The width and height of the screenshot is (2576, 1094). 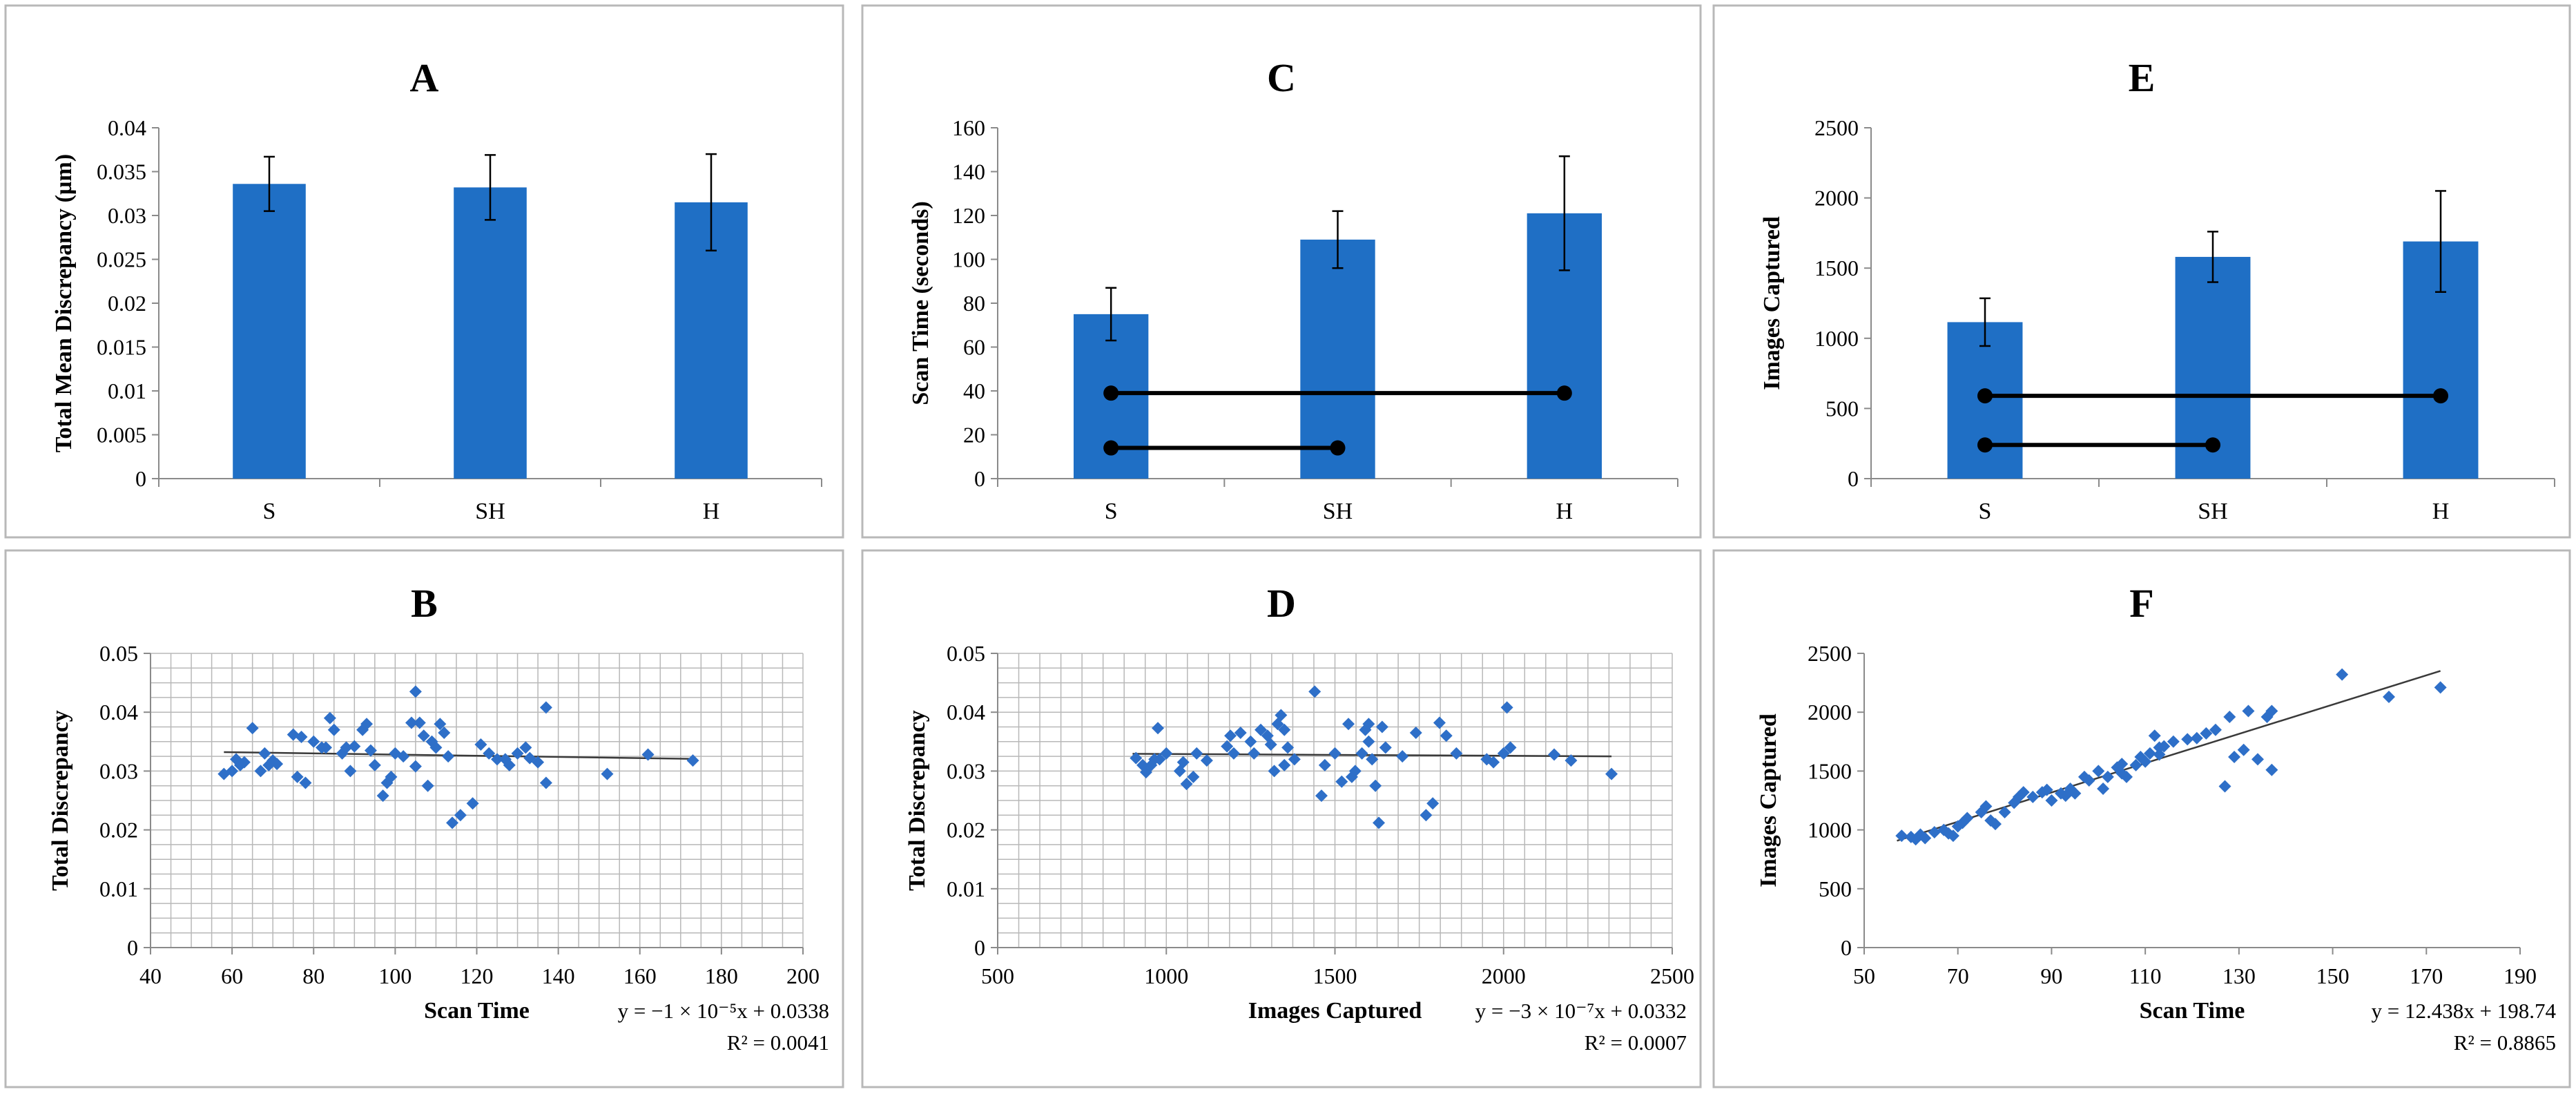 What do you see at coordinates (803, 975) in the screenshot?
I see `panel-b-x-tick-label: 200` at bounding box center [803, 975].